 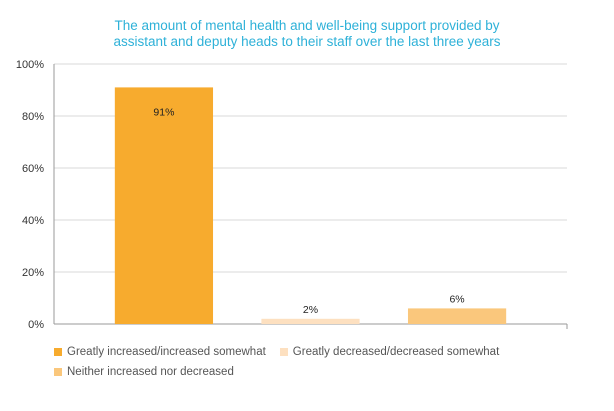 I want to click on legend-item-increased: Greatly increased/increased somewhat, so click(x=160, y=352).